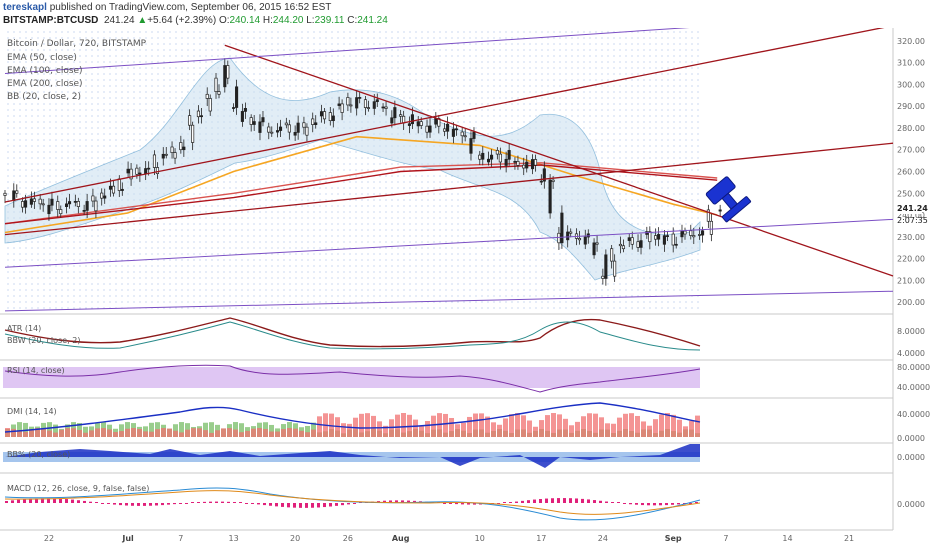 The height and width of the screenshot is (550, 932). Describe the element at coordinates (401, 538) in the screenshot. I see `time-tick-label: Aug` at that location.